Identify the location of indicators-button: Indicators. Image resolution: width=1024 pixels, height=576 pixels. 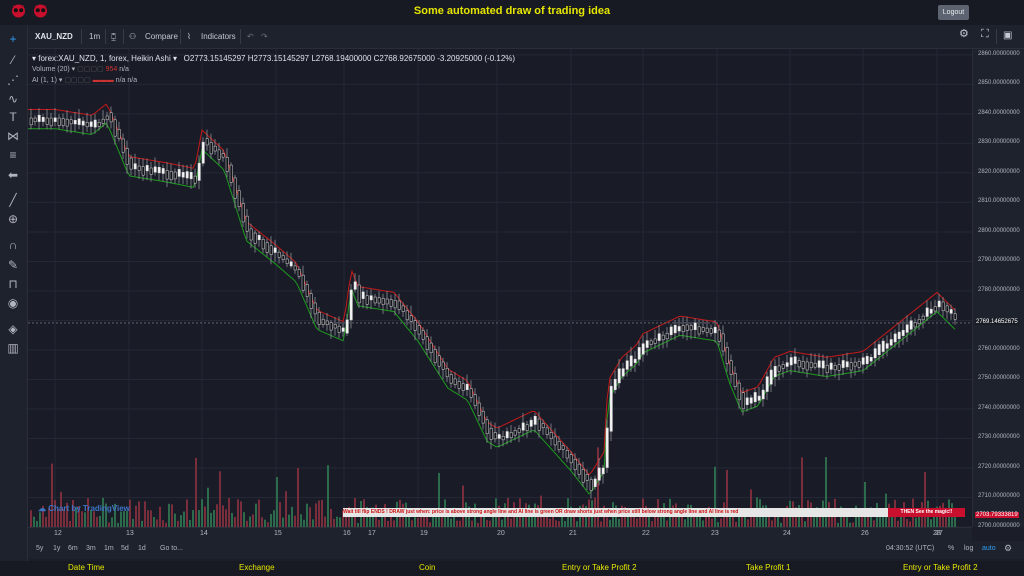
(218, 36).